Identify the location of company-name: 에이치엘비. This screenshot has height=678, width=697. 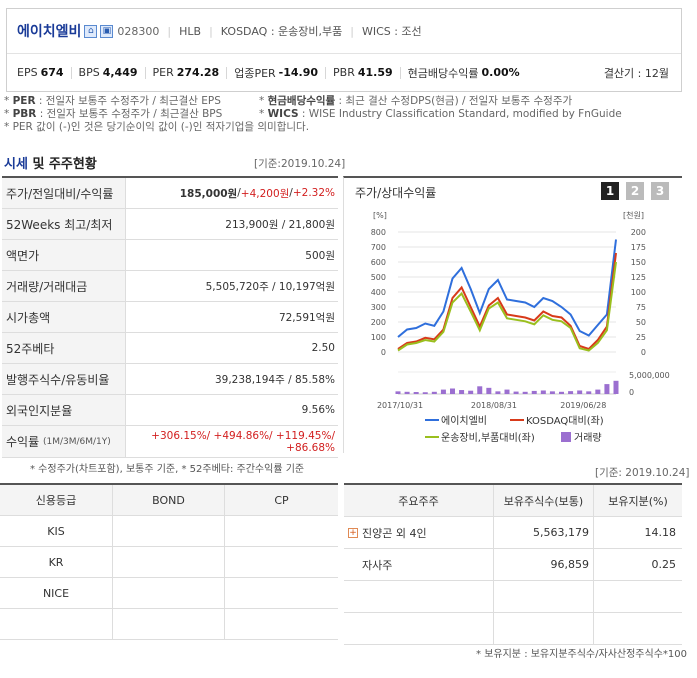
(49, 32).